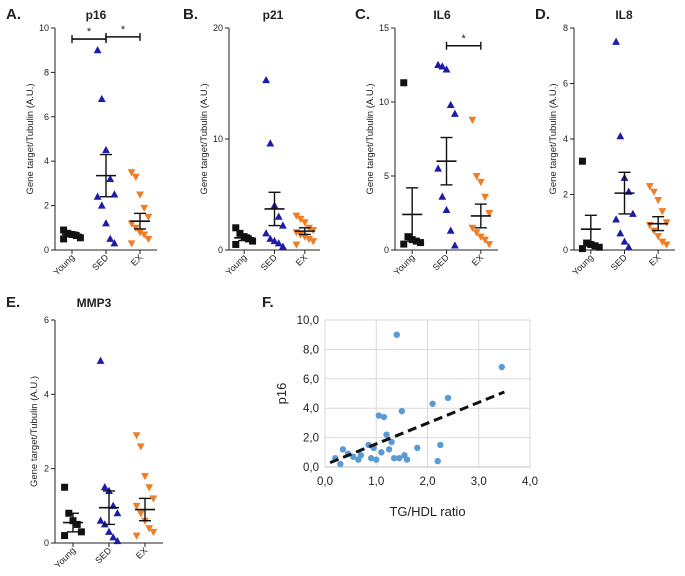 This screenshot has width=685, height=576. What do you see at coordinates (34, 431) in the screenshot?
I see `panel-e-y-label: Gene target/Tubulin (A.U.)` at bounding box center [34, 431].